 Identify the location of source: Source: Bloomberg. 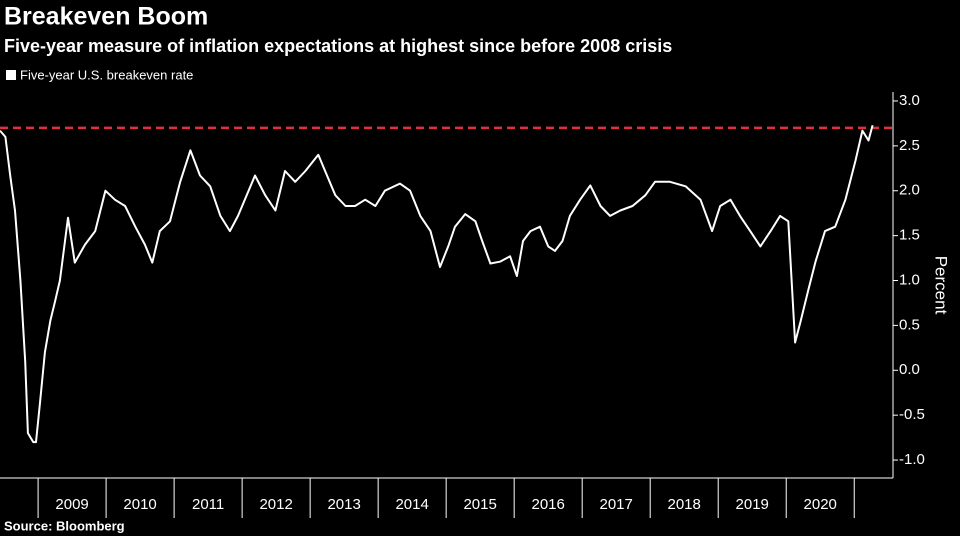
(64, 525).